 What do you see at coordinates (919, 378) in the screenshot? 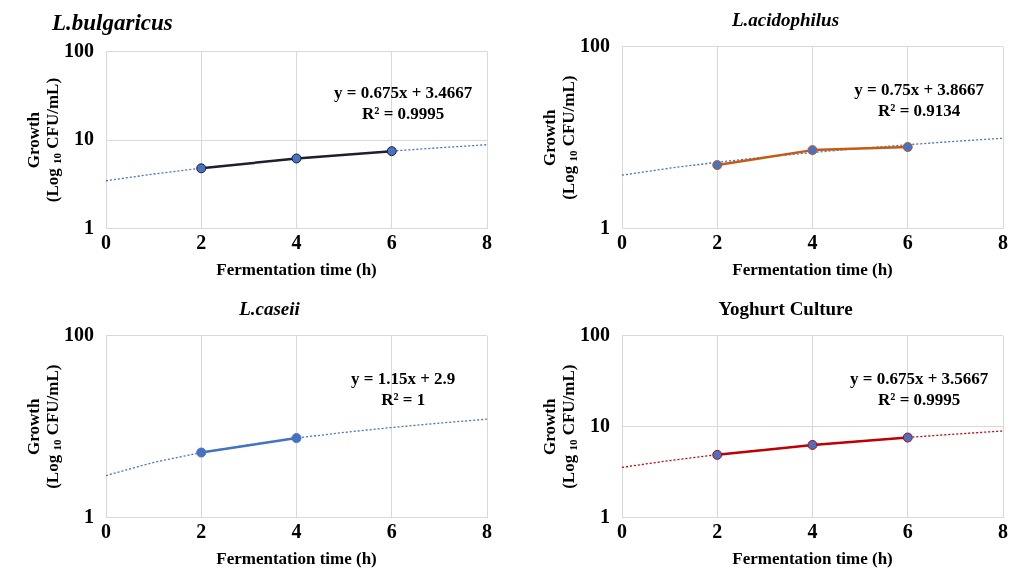
I see `annotation: y = 0.675x + 3.5667` at bounding box center [919, 378].